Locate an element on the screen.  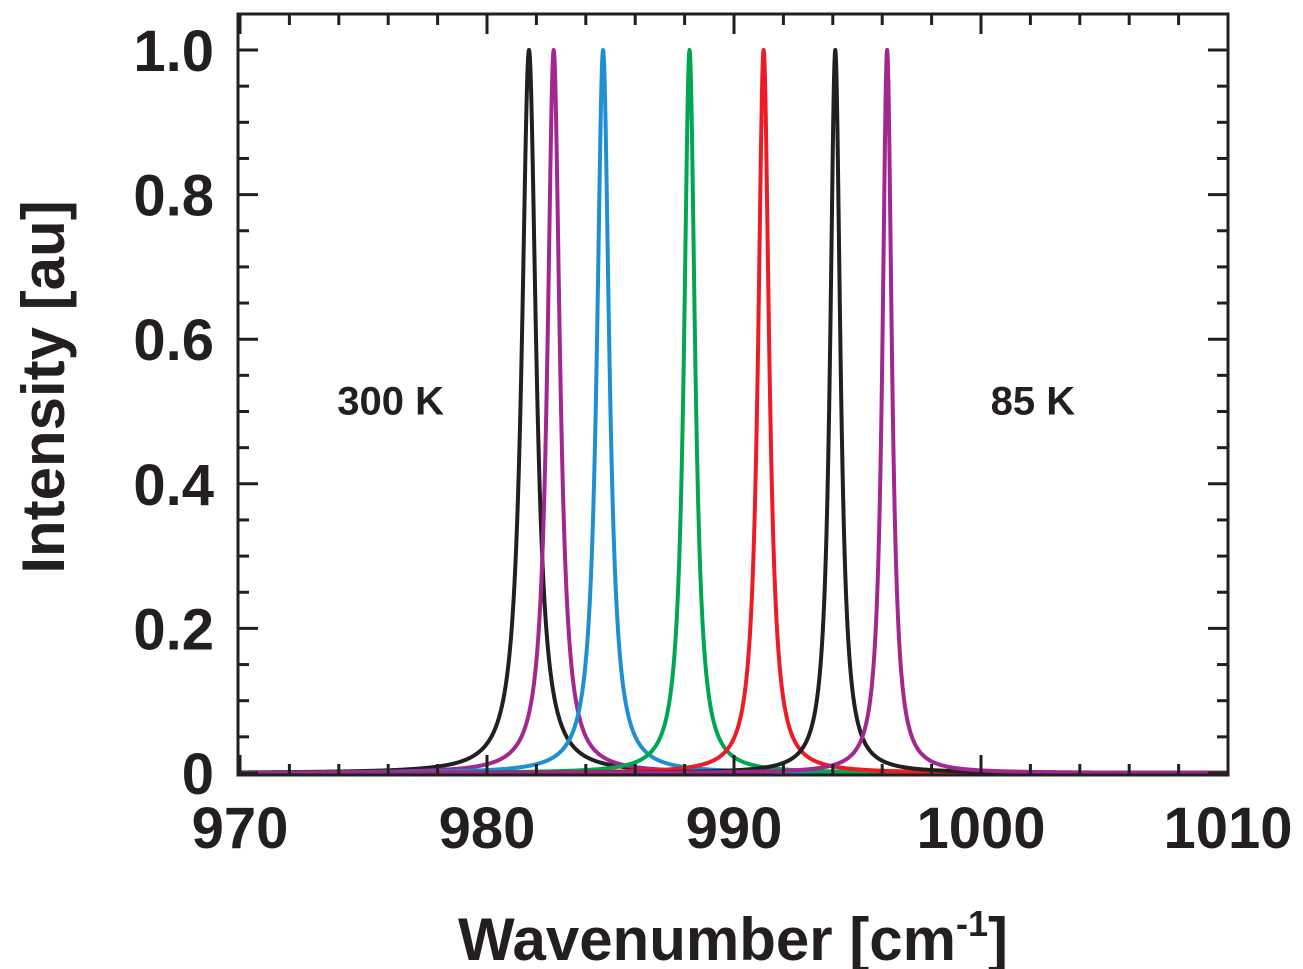
temperature-annotation: 300 K is located at coordinates (390, 402).